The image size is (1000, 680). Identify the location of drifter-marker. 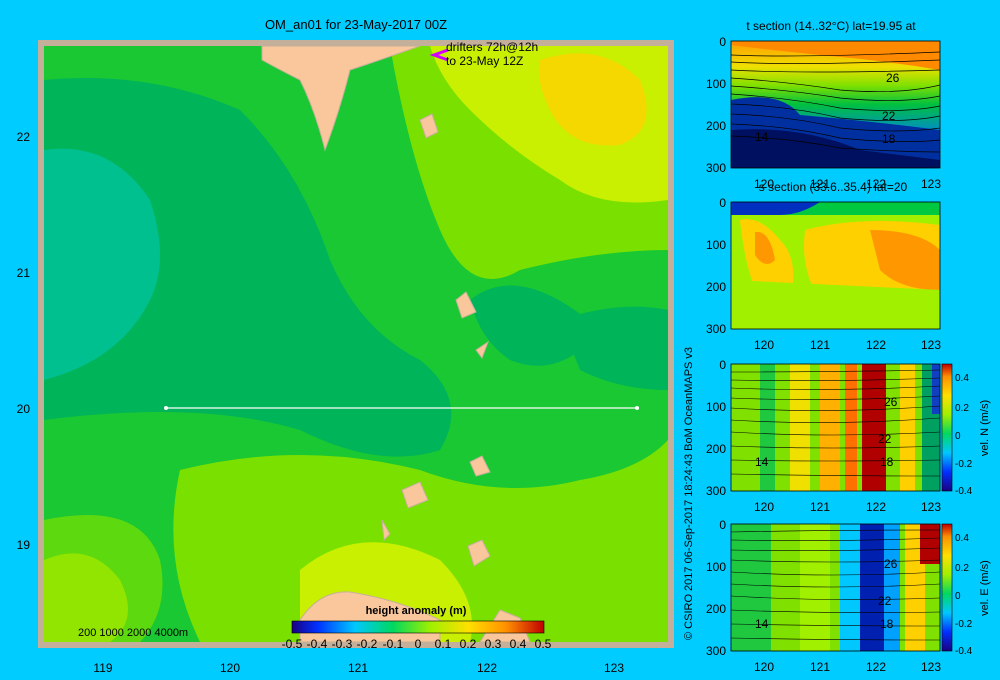
(439, 55).